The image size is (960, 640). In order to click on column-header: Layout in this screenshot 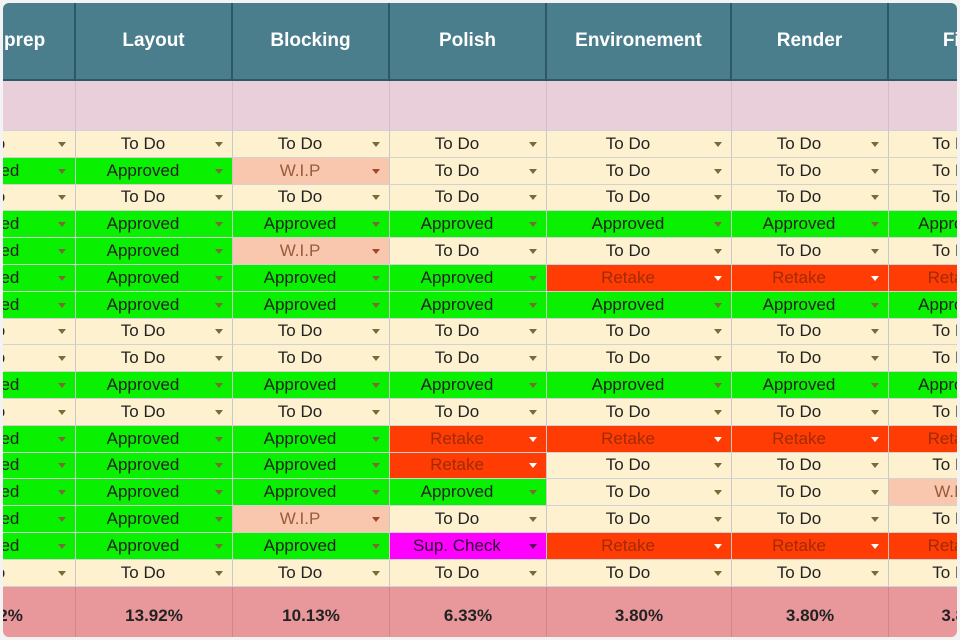, I will do `click(154, 42)`.